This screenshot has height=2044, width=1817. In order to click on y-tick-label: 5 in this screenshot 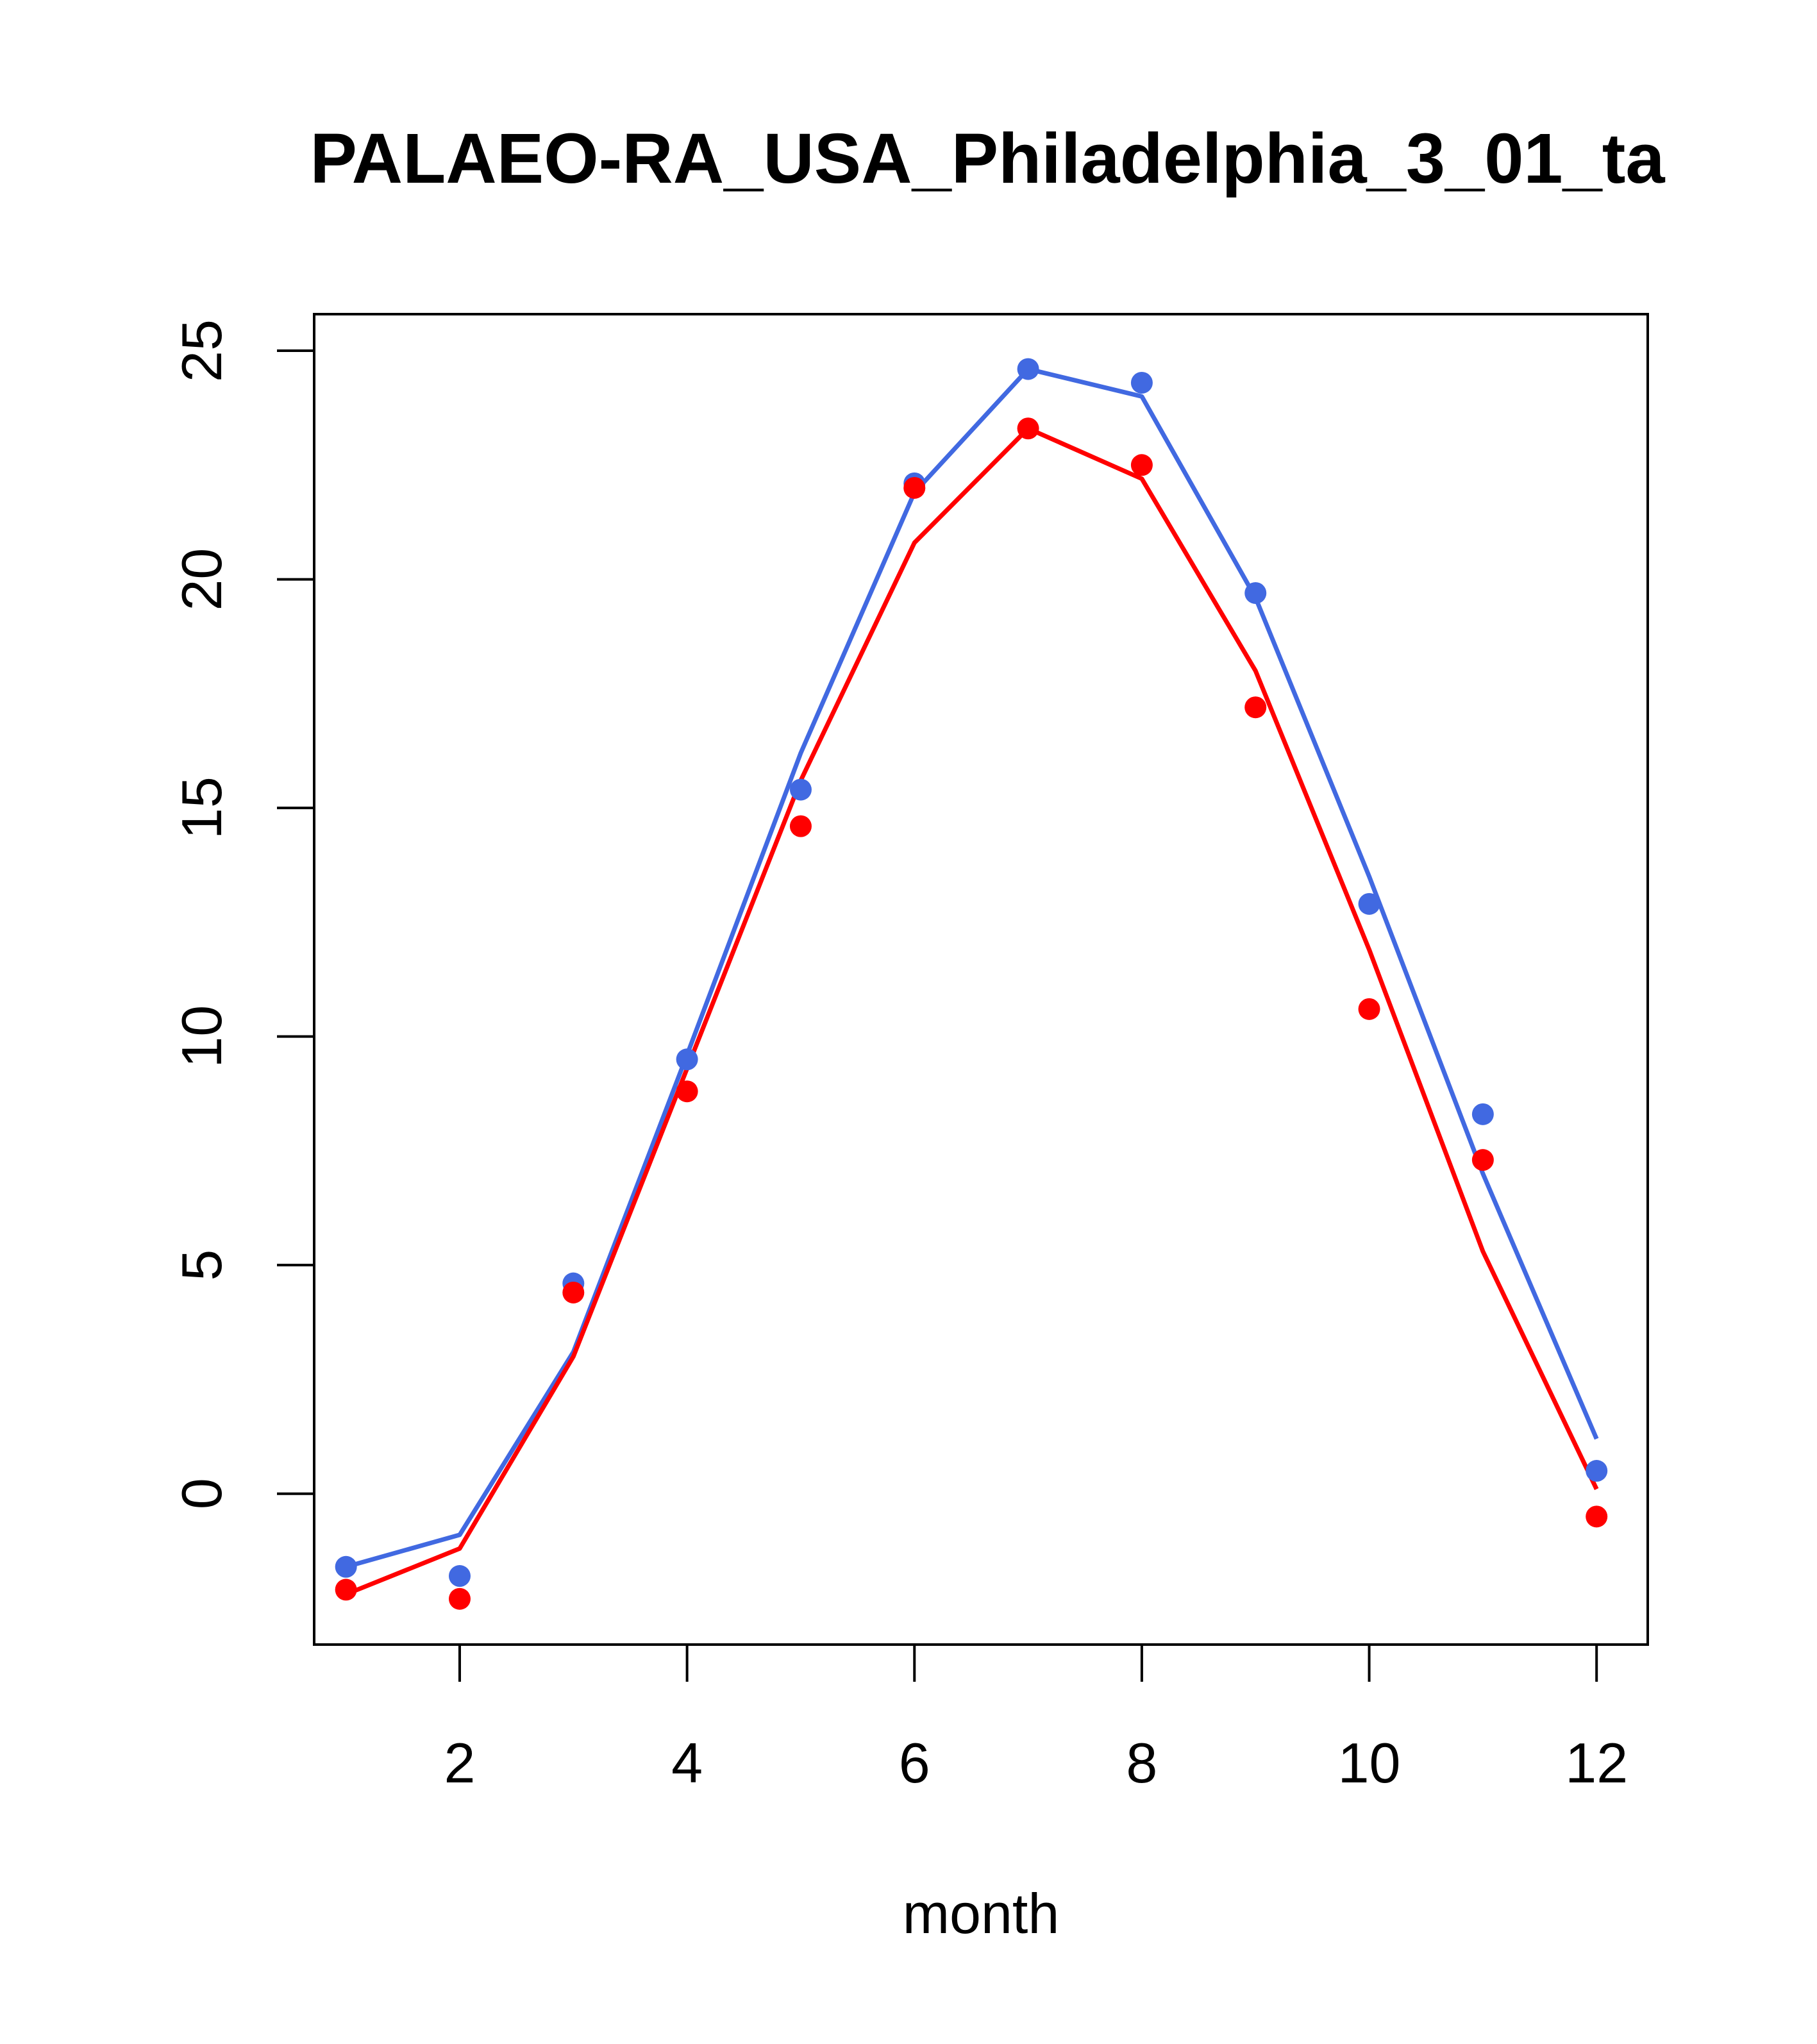, I will do `click(201, 1266)`.